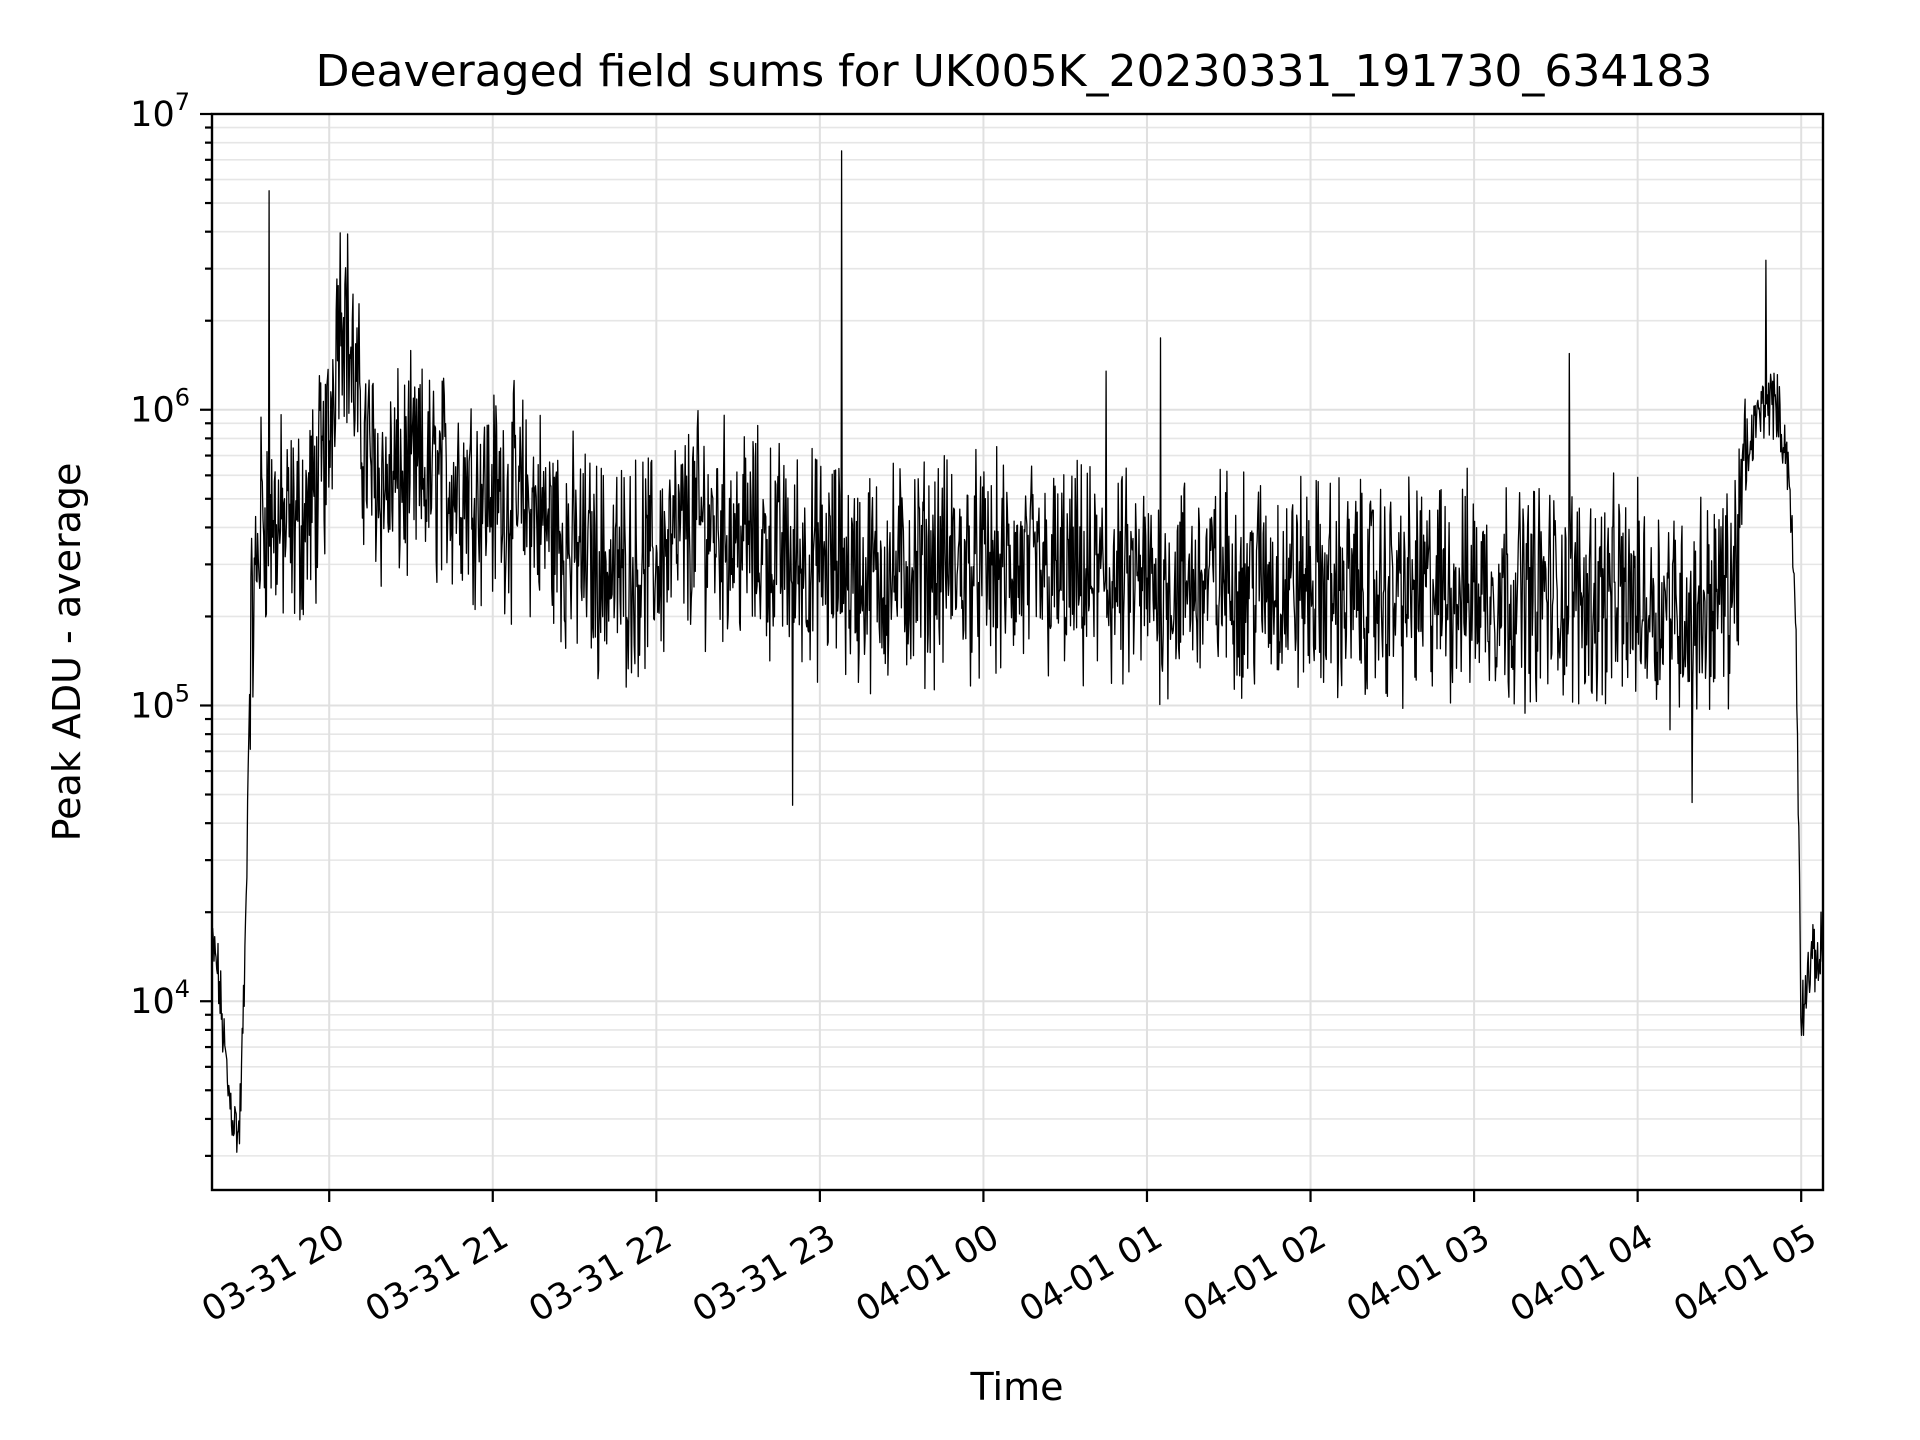  What do you see at coordinates (171, 622) in the screenshot?
I see `y-axis: 10⁴ 10⁵ 10⁶ 10⁷` at bounding box center [171, 622].